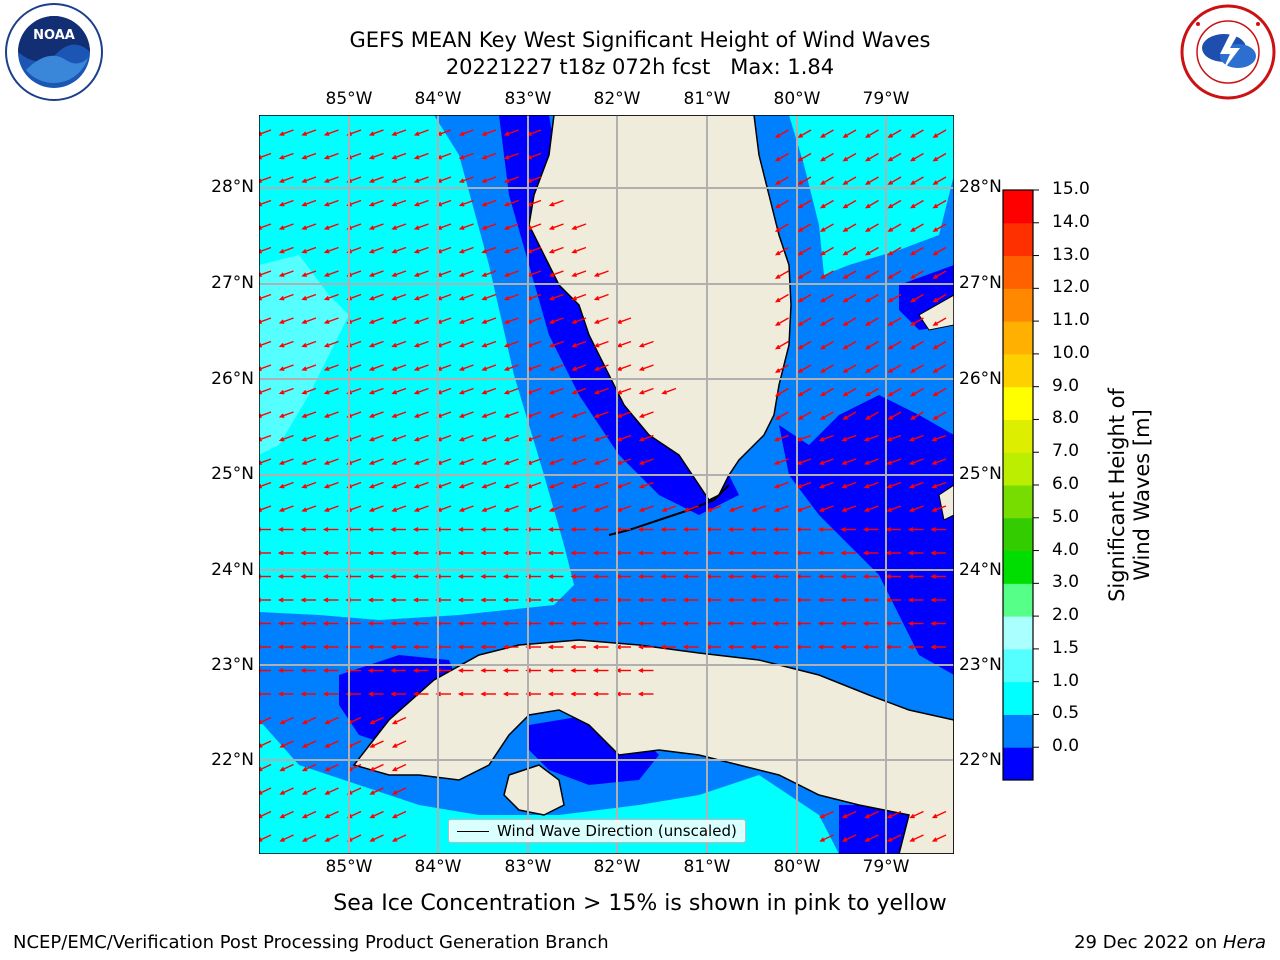  Describe the element at coordinates (980, 760) in the screenshot. I see `lat-tick-right: 22°N` at that location.